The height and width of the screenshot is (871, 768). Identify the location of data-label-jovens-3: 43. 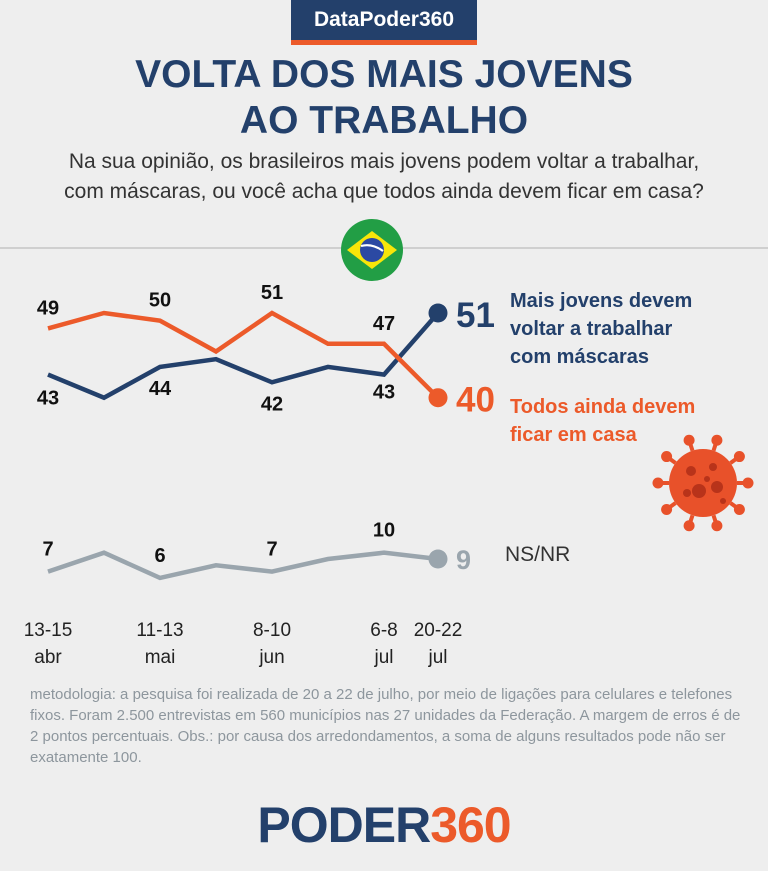
(384, 393).